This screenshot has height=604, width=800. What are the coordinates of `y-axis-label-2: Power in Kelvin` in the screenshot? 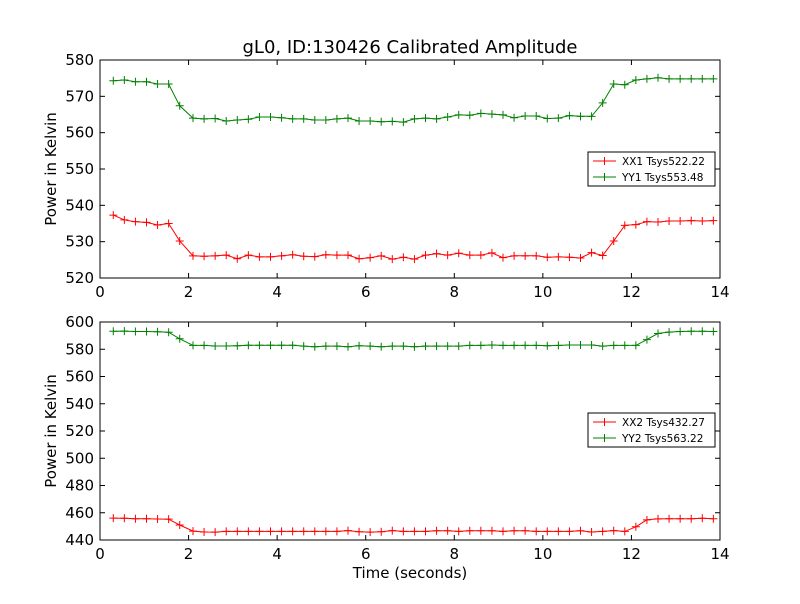 It's located at (51, 431).